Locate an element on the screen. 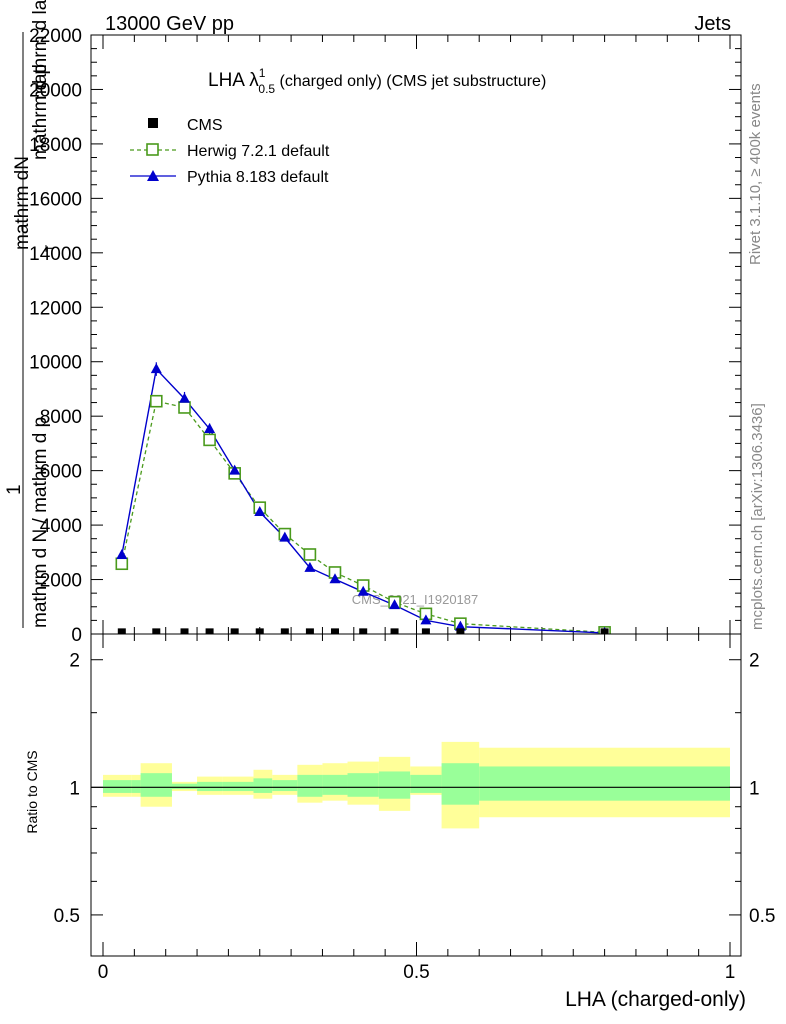 The image size is (786, 1024). main-y-tick-label: 12000 is located at coordinates (55, 308).